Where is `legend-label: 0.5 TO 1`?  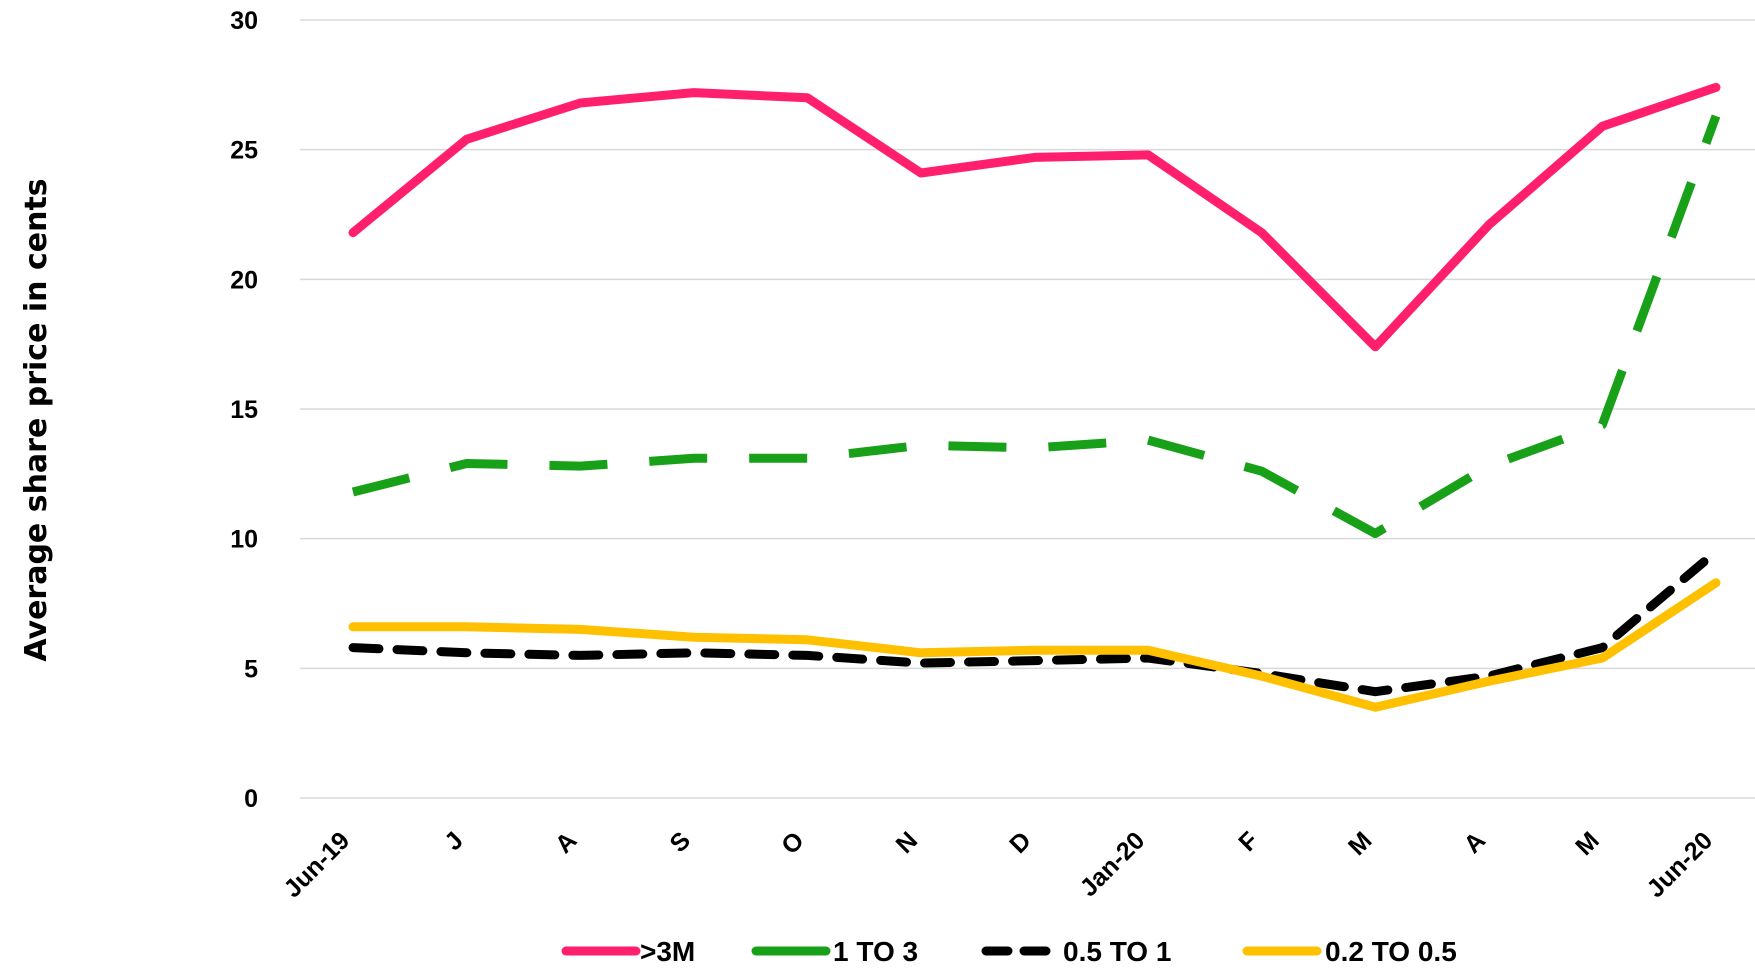 legend-label: 0.5 TO 1 is located at coordinates (1117, 951).